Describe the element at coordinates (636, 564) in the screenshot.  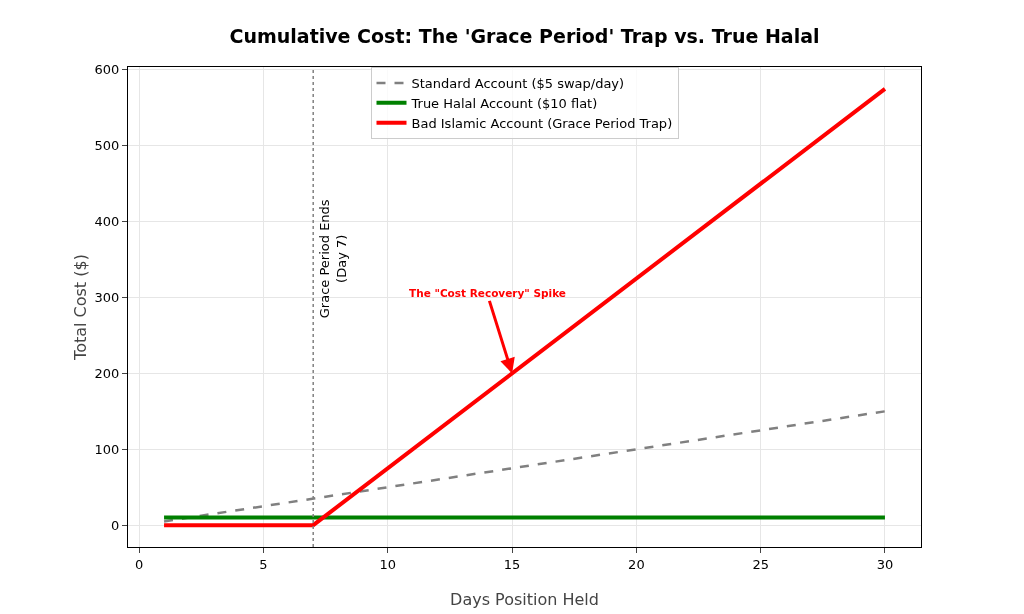
I see `x-tick-label: 20` at that location.